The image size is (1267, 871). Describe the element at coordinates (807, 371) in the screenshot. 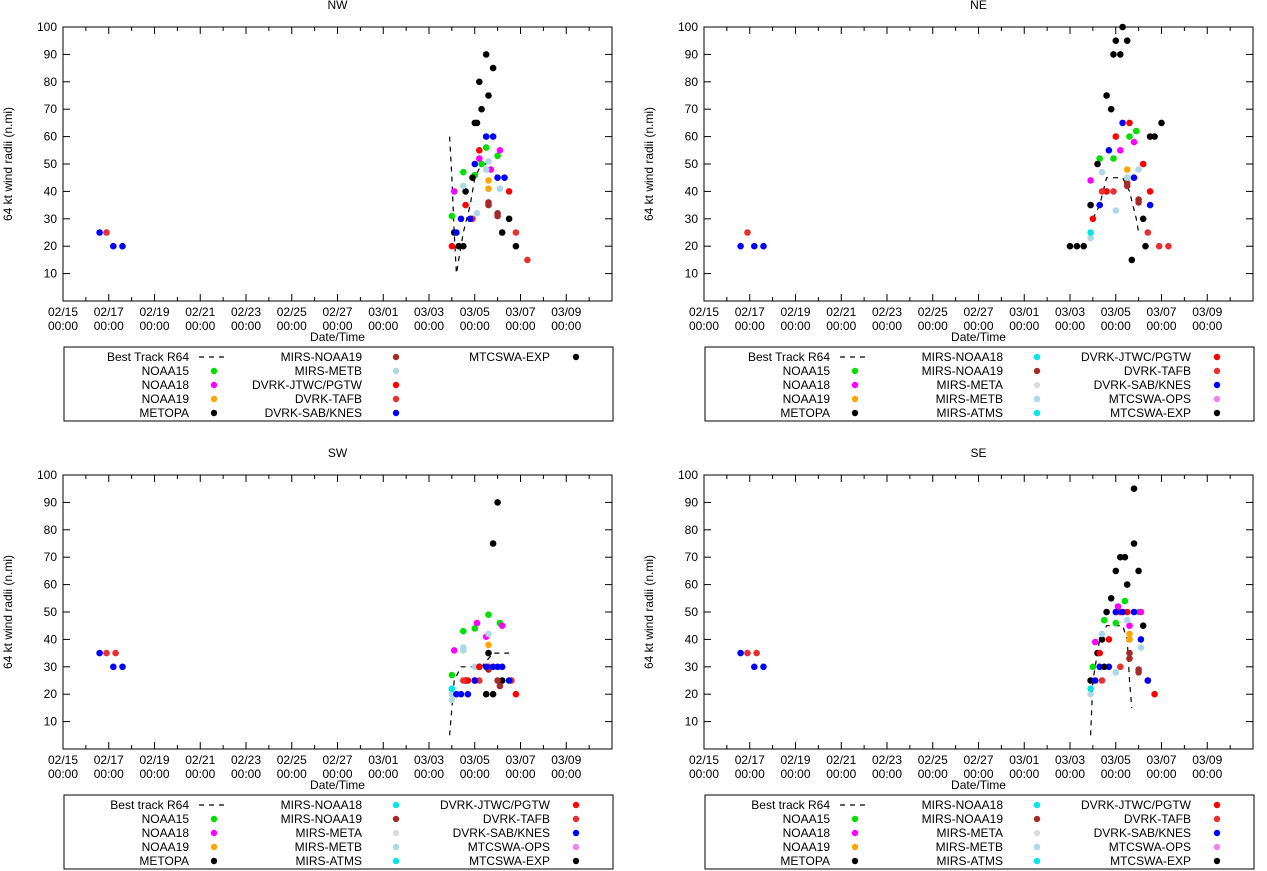

I see `legend-label: NOAA15` at that location.